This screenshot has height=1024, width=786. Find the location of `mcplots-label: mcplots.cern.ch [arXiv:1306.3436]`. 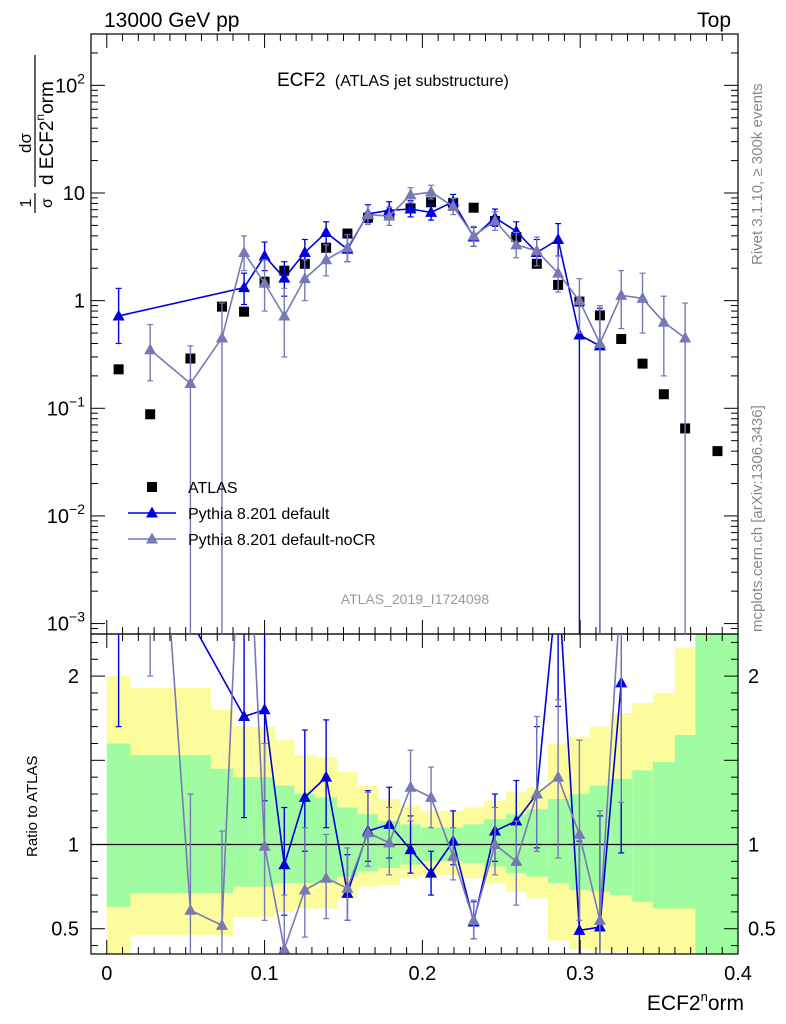

mcplots-label: mcplots.cern.ch [arXiv:1306.3436] is located at coordinates (757, 518).